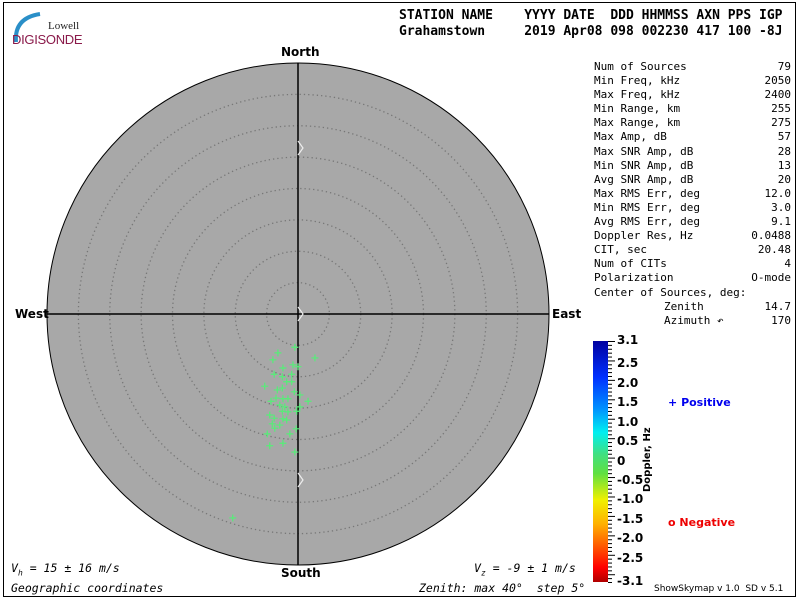 This screenshot has width=800, height=600. Describe the element at coordinates (27, 27) in the screenshot. I see `logo-arc-icon` at that location.